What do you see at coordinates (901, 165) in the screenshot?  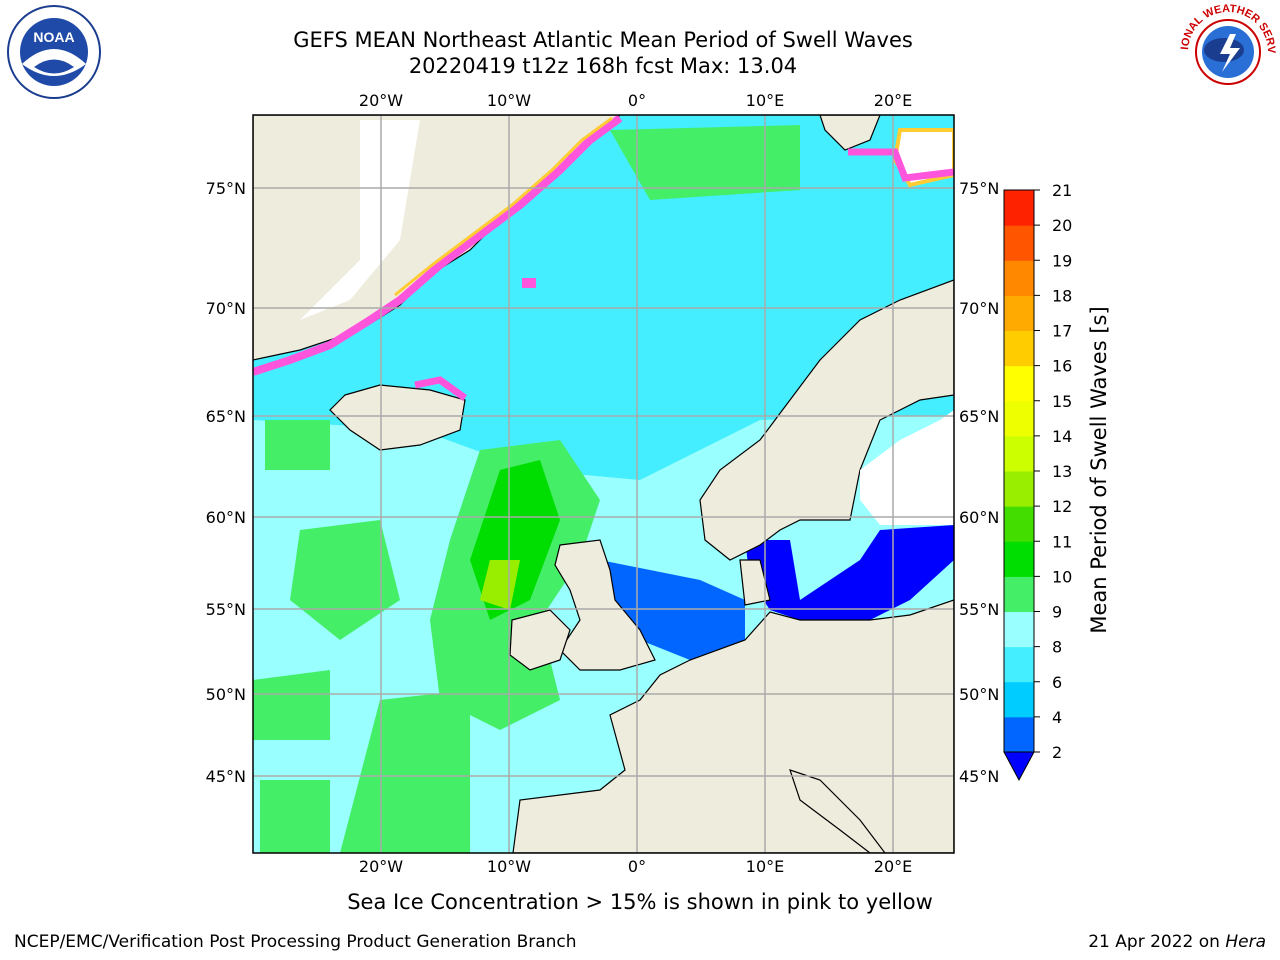 I see `sea-ice-svalbard` at bounding box center [901, 165].